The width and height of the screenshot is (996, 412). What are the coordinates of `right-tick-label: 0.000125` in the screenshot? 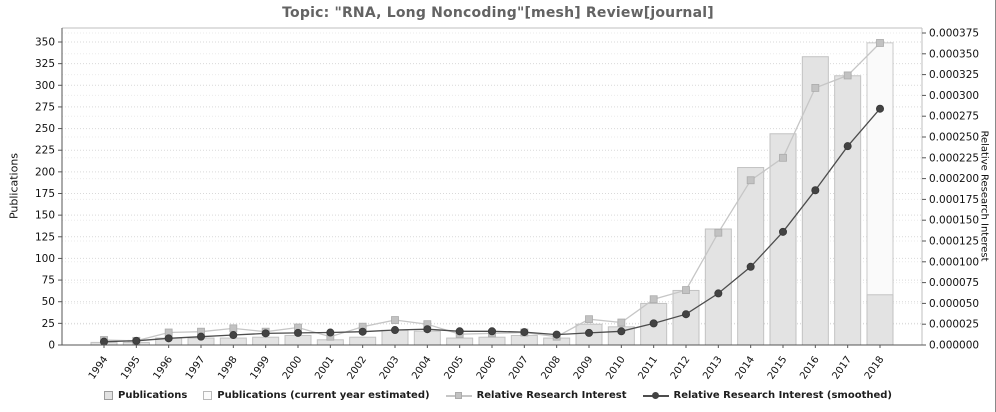 It's located at (954, 242).